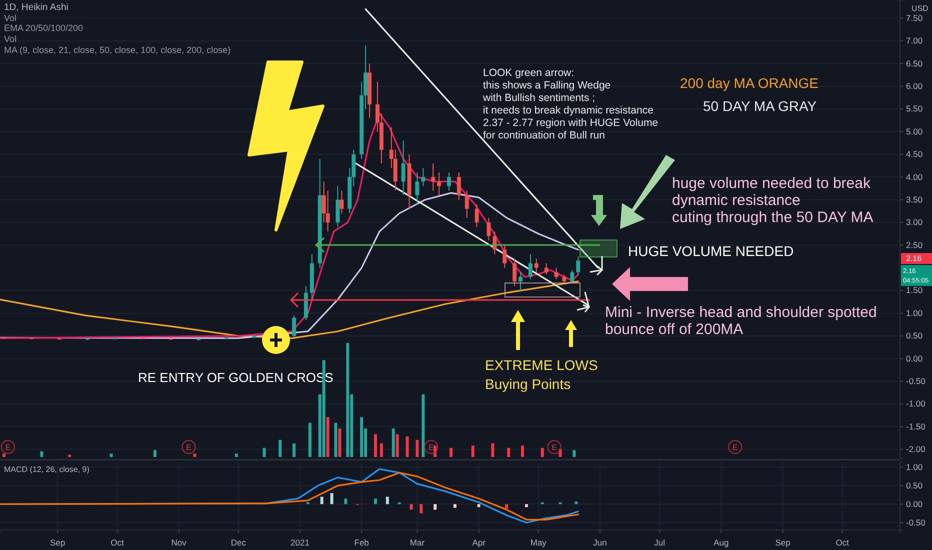  I want to click on y-tick-label: 7.50, so click(914, 17).